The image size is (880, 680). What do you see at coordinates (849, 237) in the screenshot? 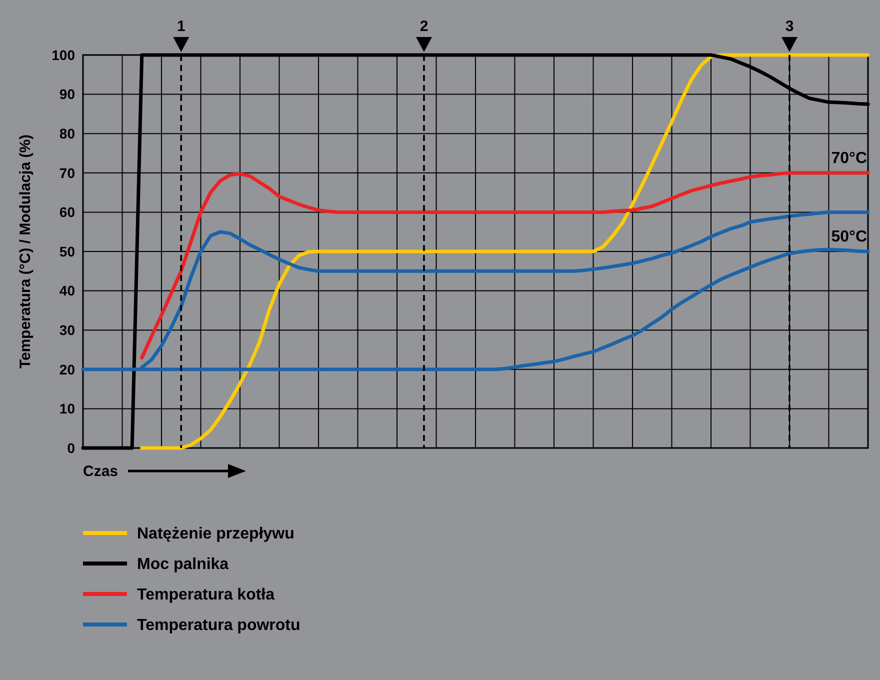
I see `annotation: 50°C` at bounding box center [849, 237].